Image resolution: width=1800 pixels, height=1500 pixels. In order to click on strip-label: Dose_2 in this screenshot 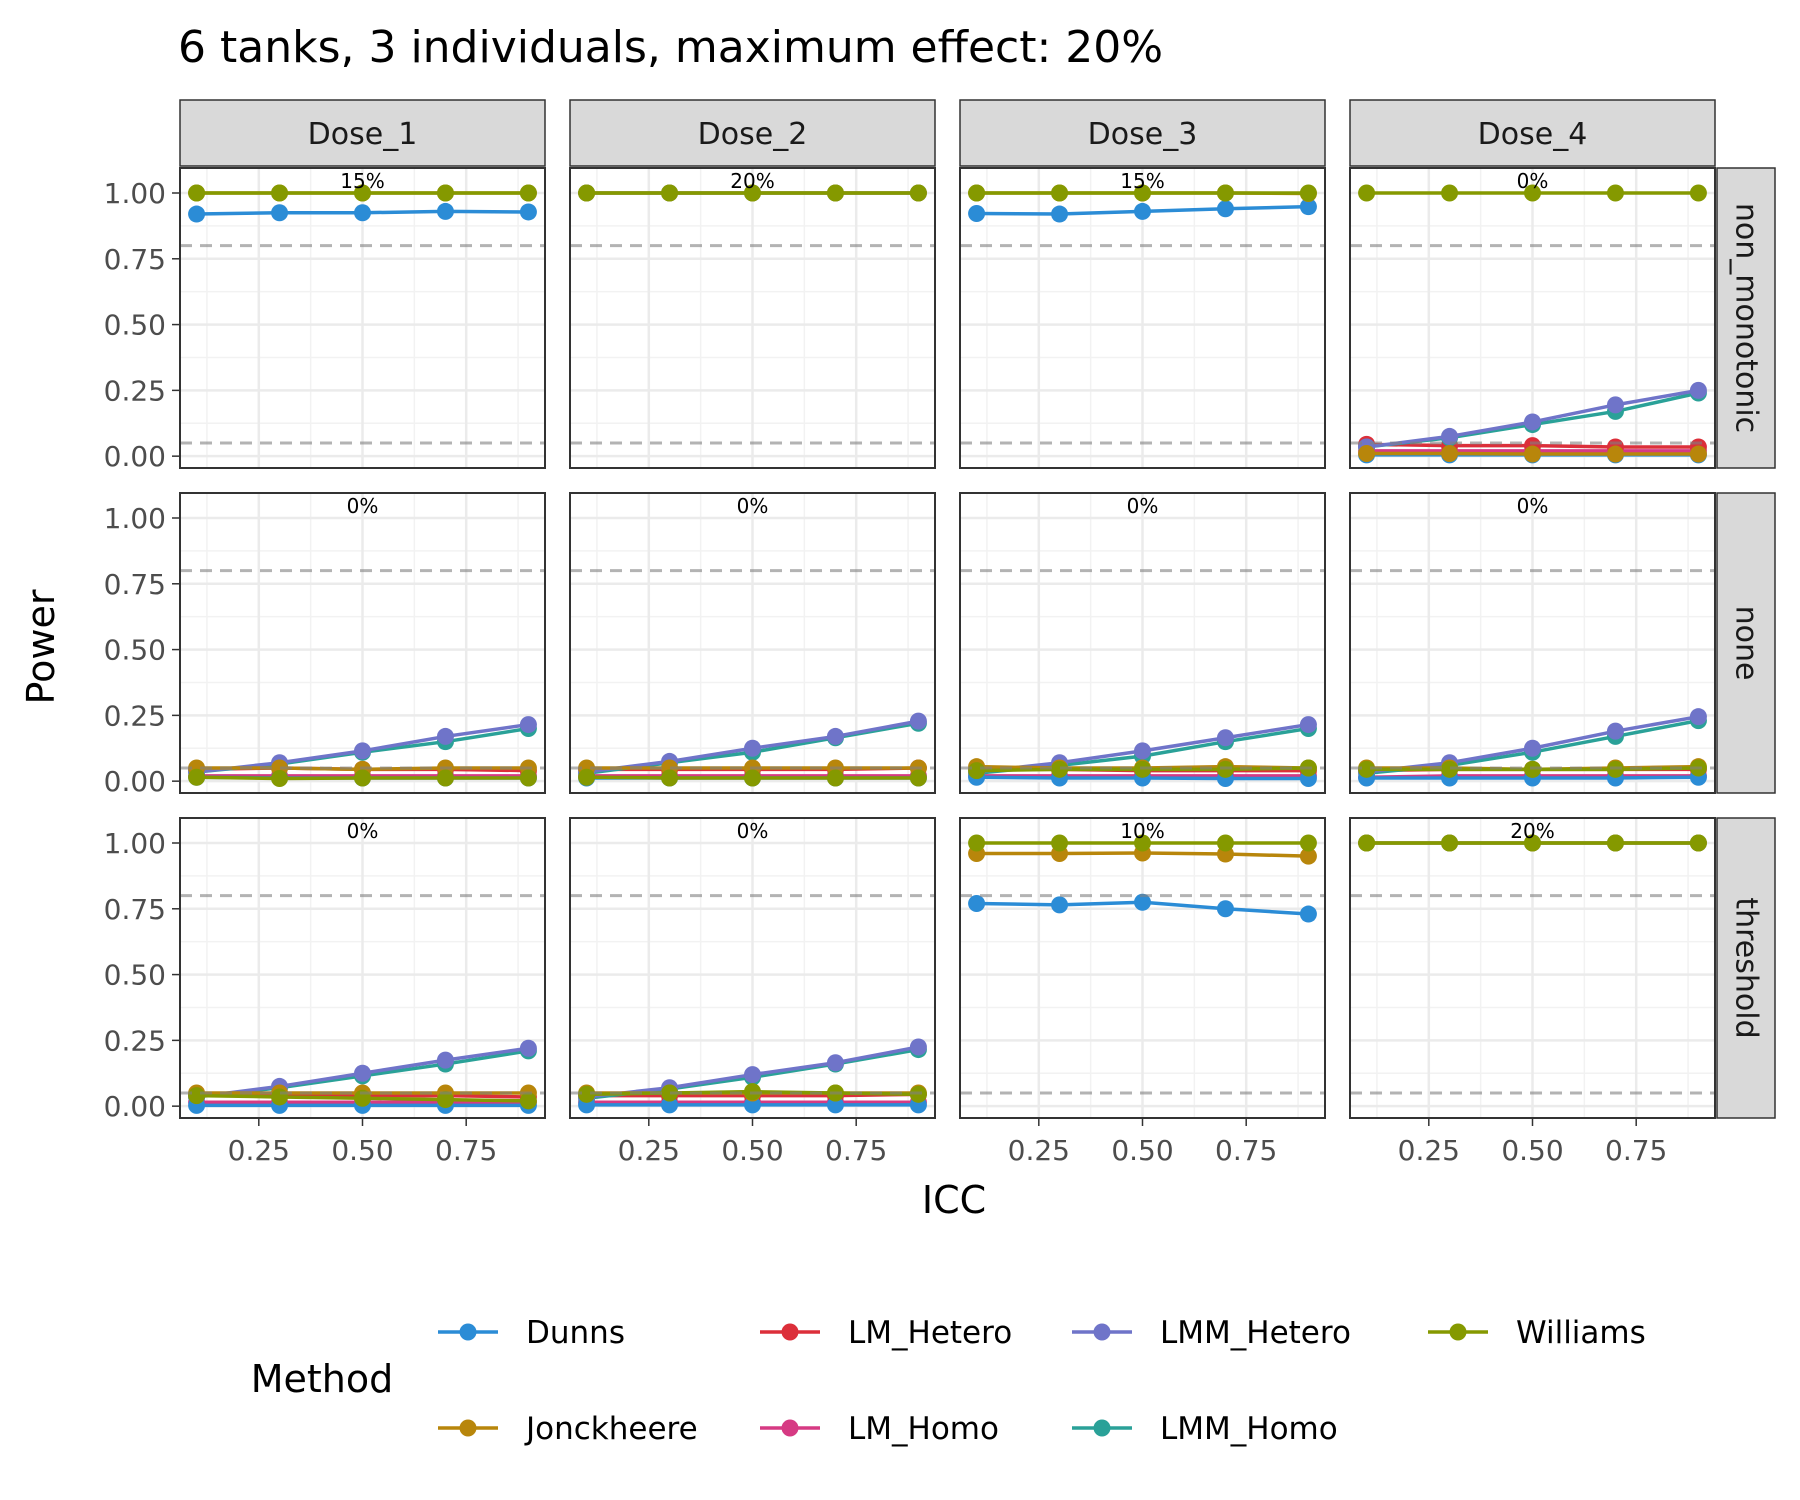, I will do `click(753, 134)`.